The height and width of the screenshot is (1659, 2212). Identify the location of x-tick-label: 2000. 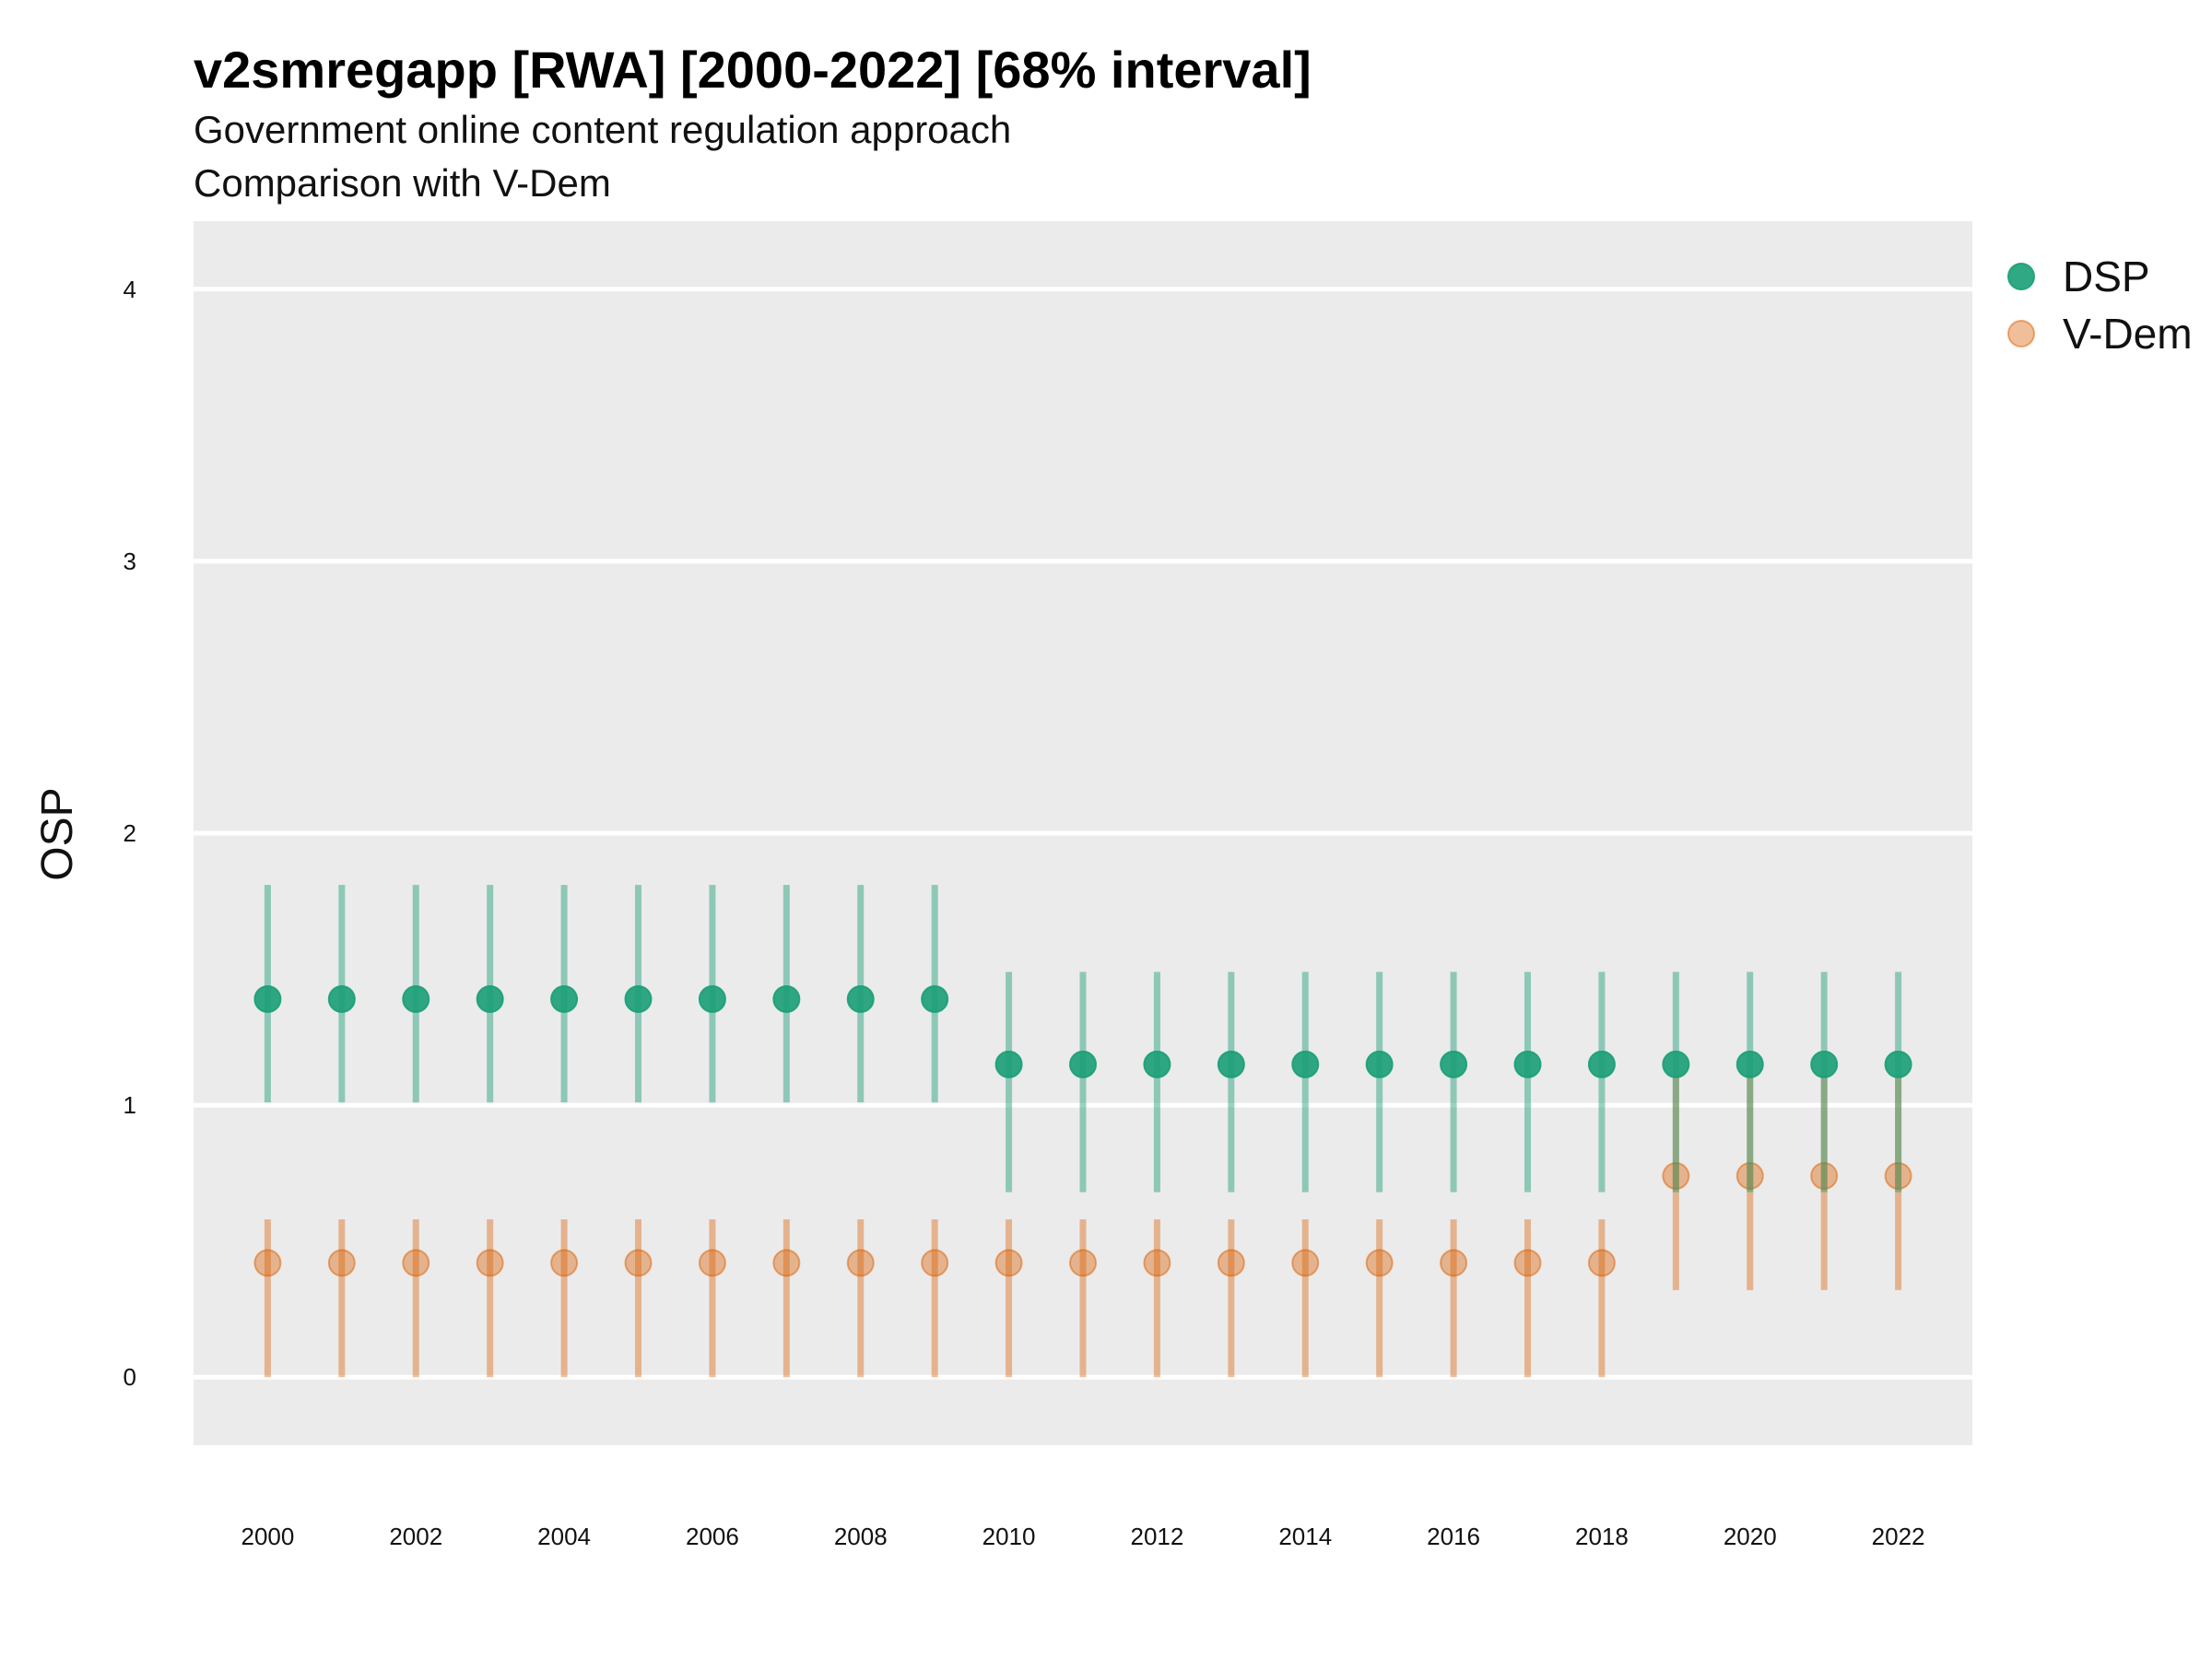
(267, 1536).